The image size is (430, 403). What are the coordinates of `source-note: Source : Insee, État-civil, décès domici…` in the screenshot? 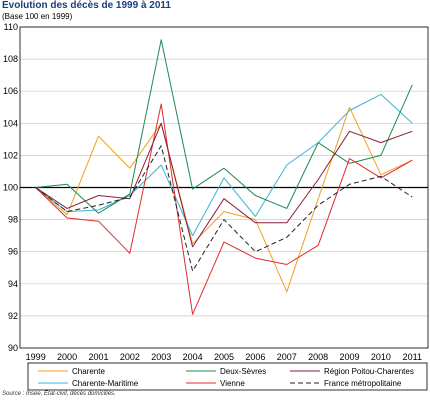 It's located at (59, 394).